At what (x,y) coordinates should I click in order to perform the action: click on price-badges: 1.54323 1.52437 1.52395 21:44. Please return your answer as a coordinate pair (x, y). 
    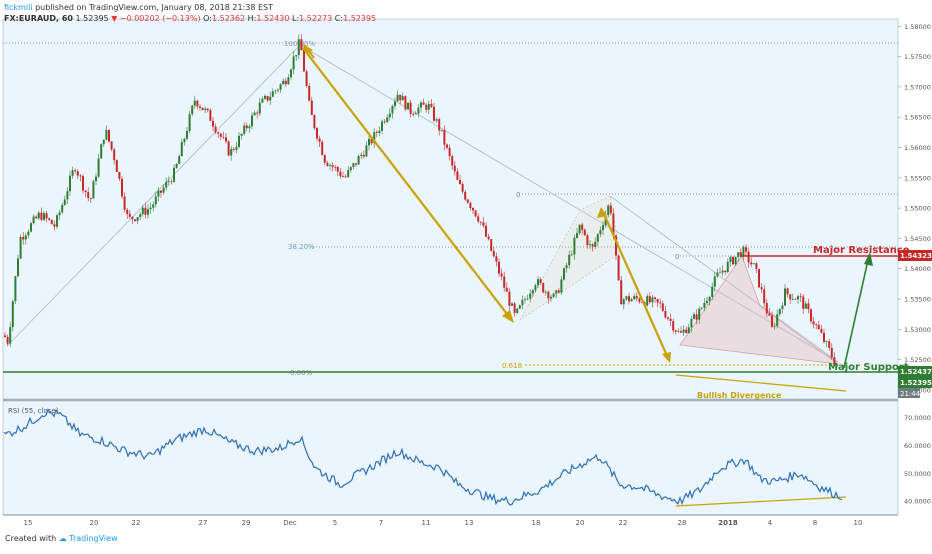
    Looking at the image, I should click on (915, 324).